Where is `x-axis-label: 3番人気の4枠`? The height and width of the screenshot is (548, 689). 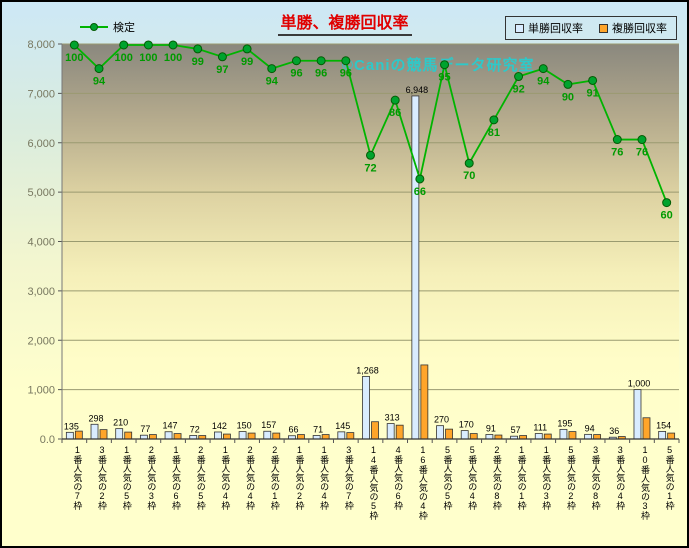
x-axis-label: 3番人気の4枠 is located at coordinates (620, 477).